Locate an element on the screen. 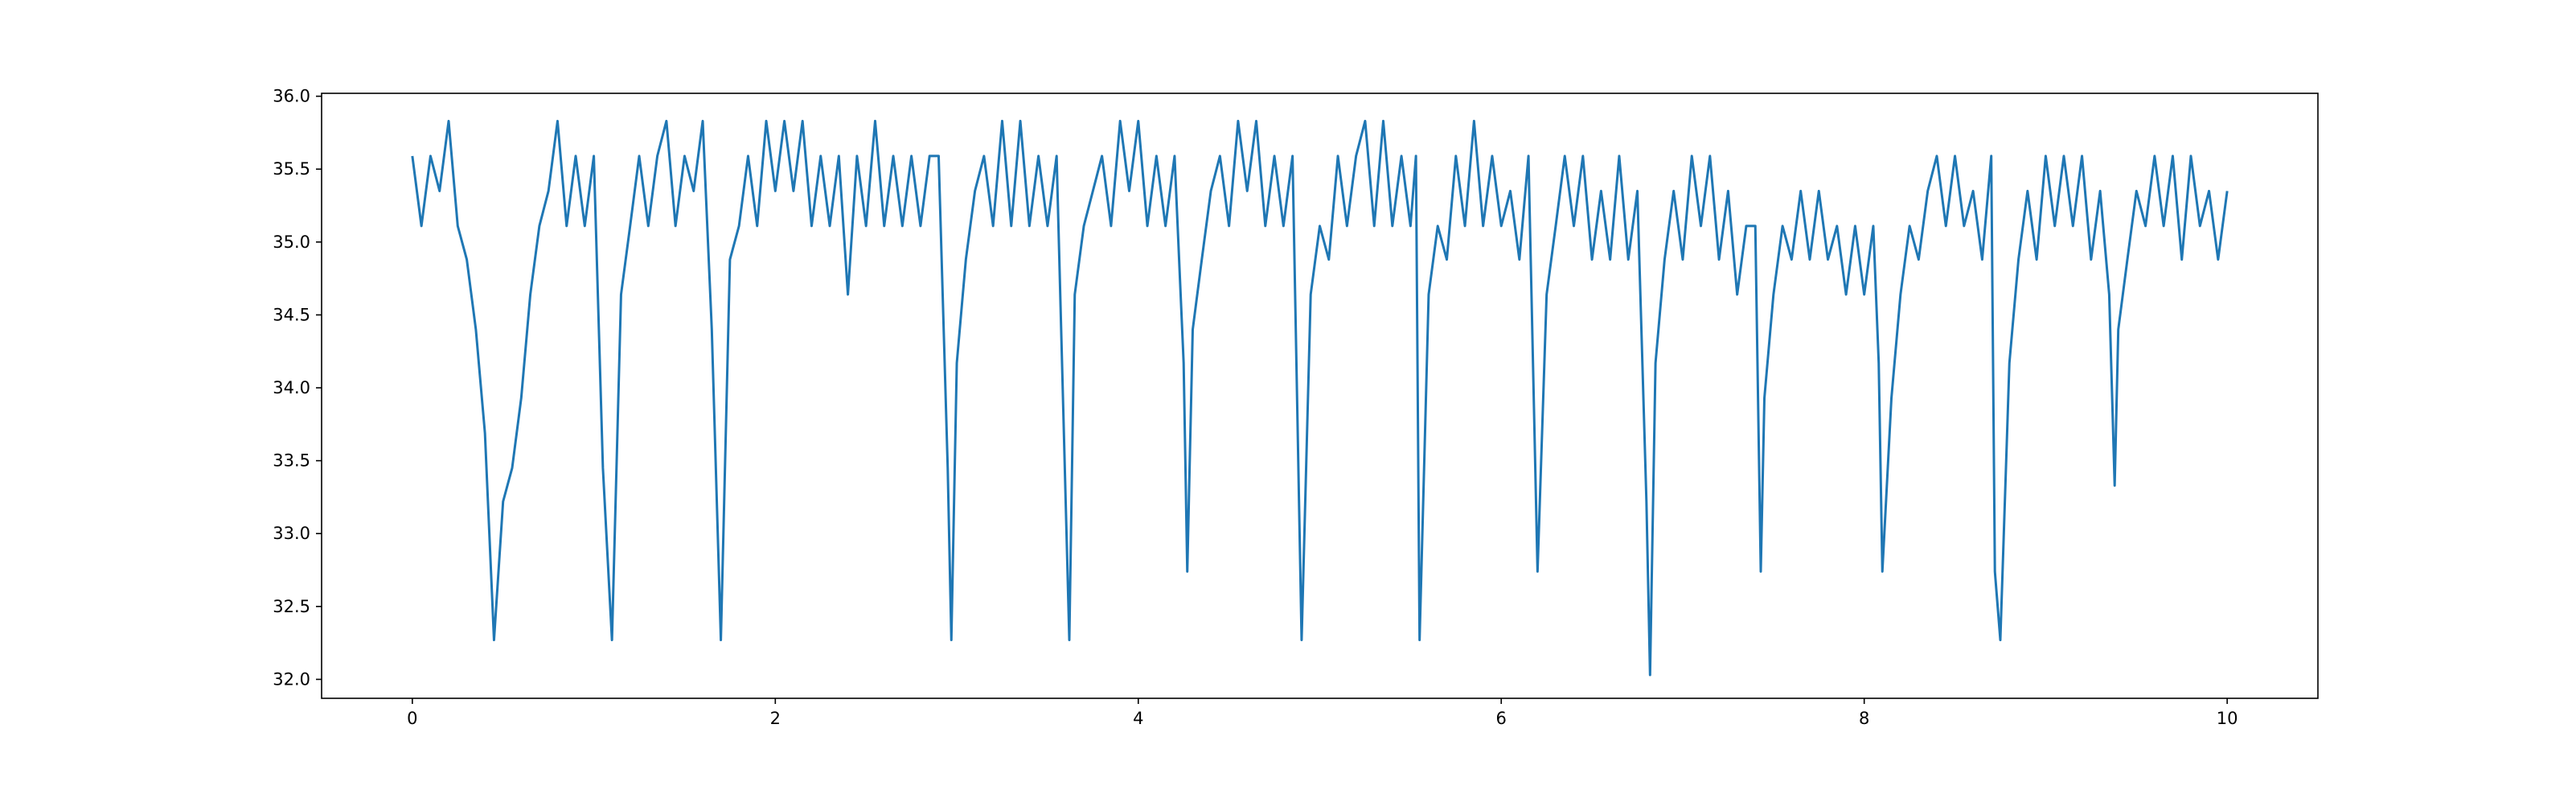  y-tick-label: 33.5 is located at coordinates (291, 461).